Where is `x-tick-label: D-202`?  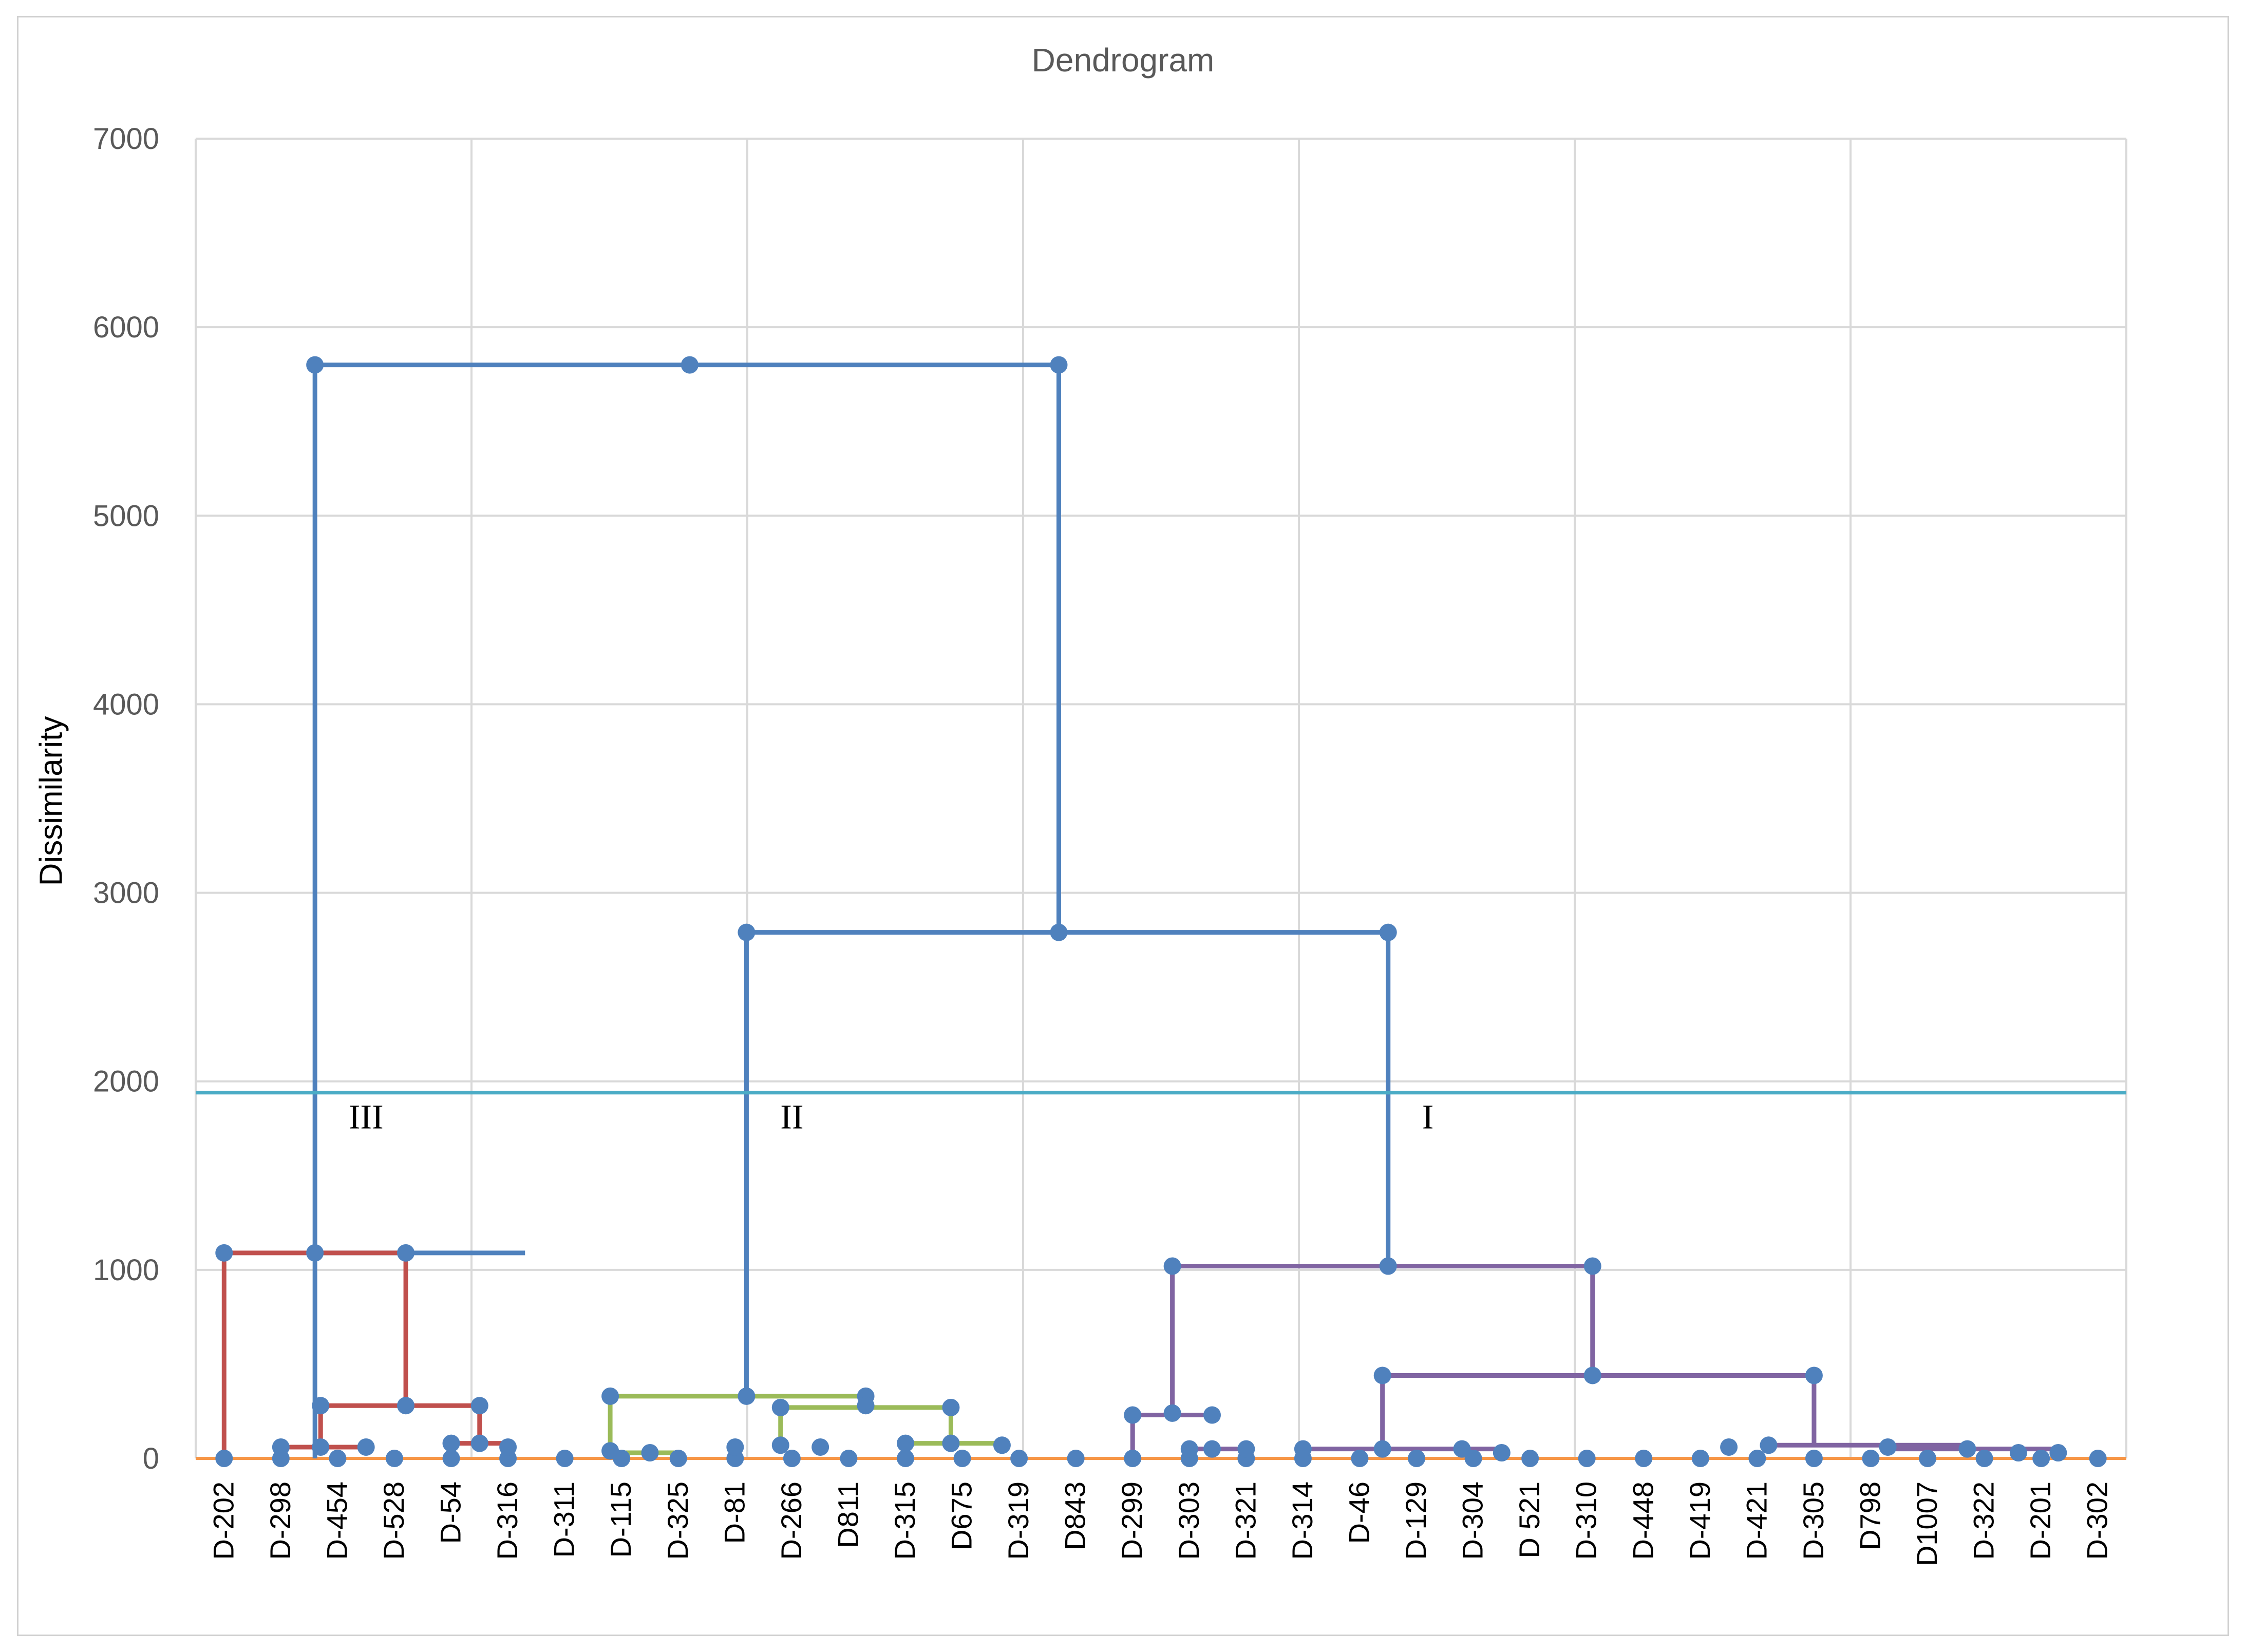 x-tick-label: D-202 is located at coordinates (223, 1521).